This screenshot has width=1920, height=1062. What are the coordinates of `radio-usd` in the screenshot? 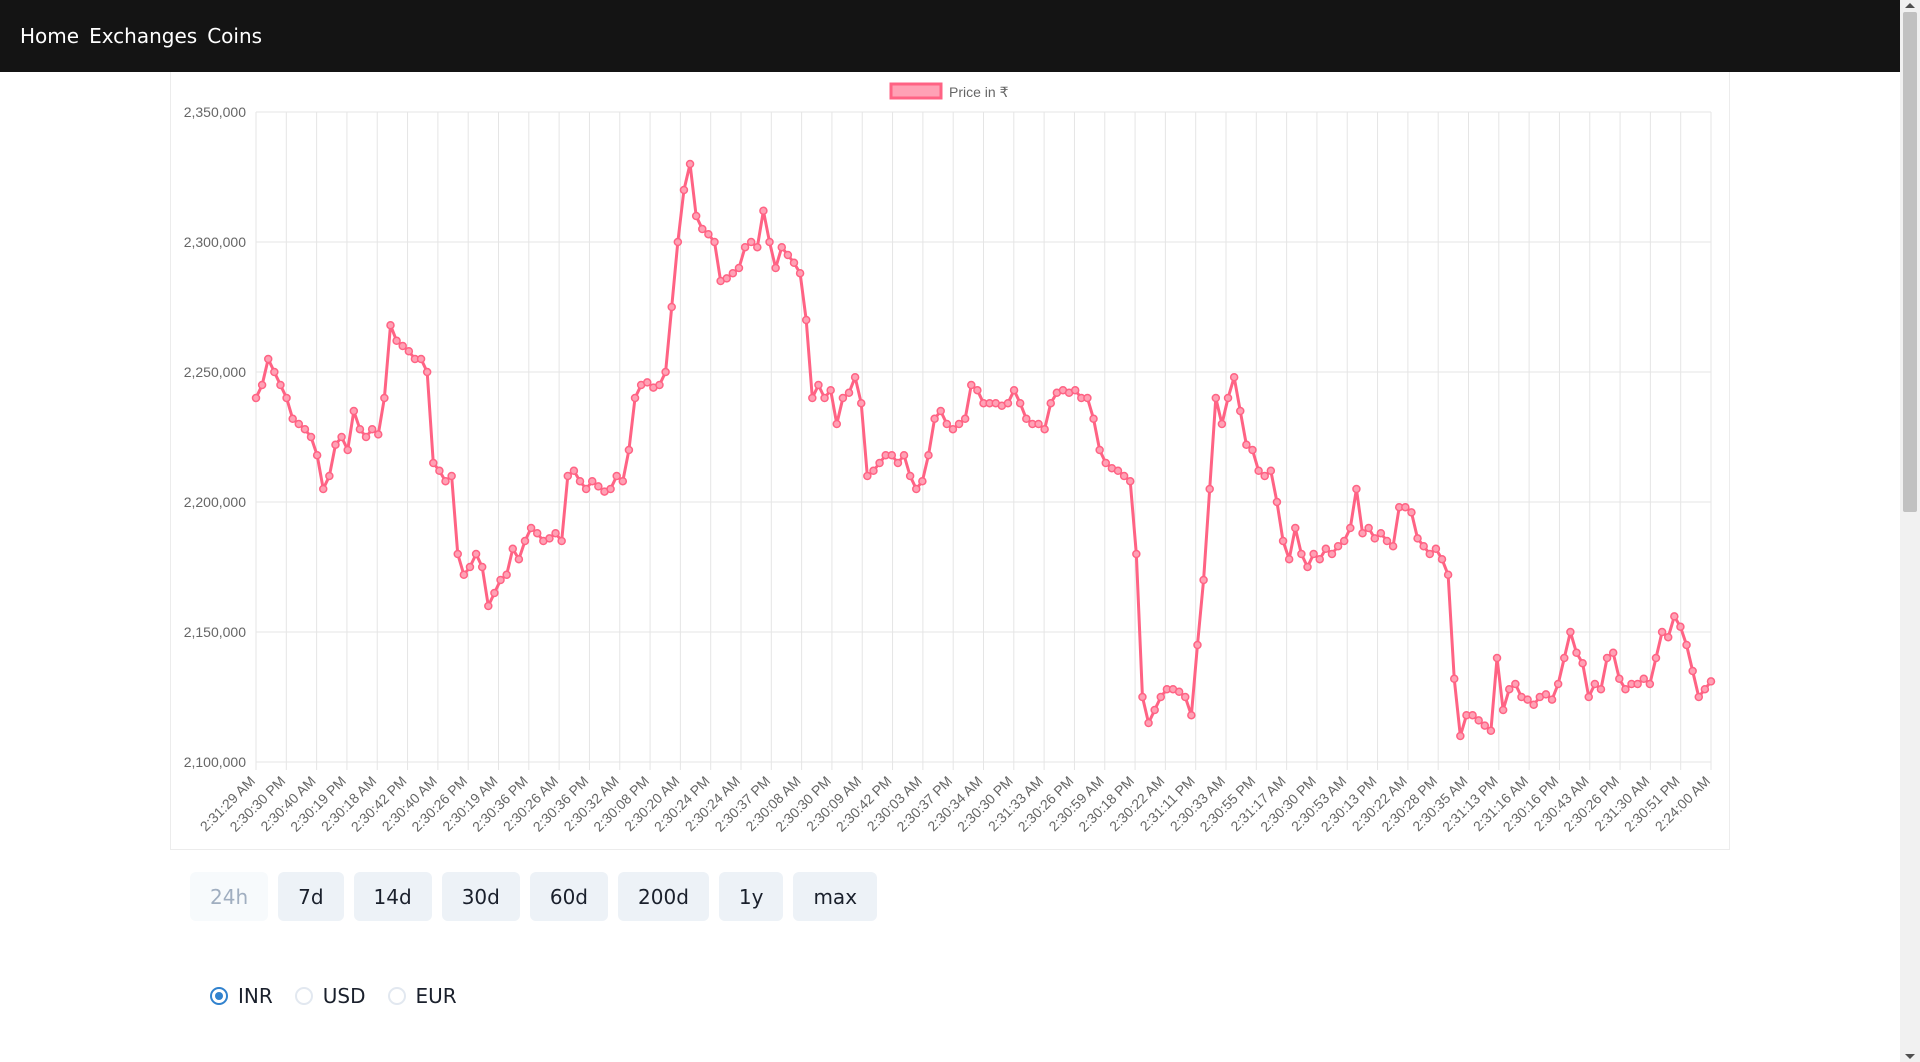 It's located at (303, 996).